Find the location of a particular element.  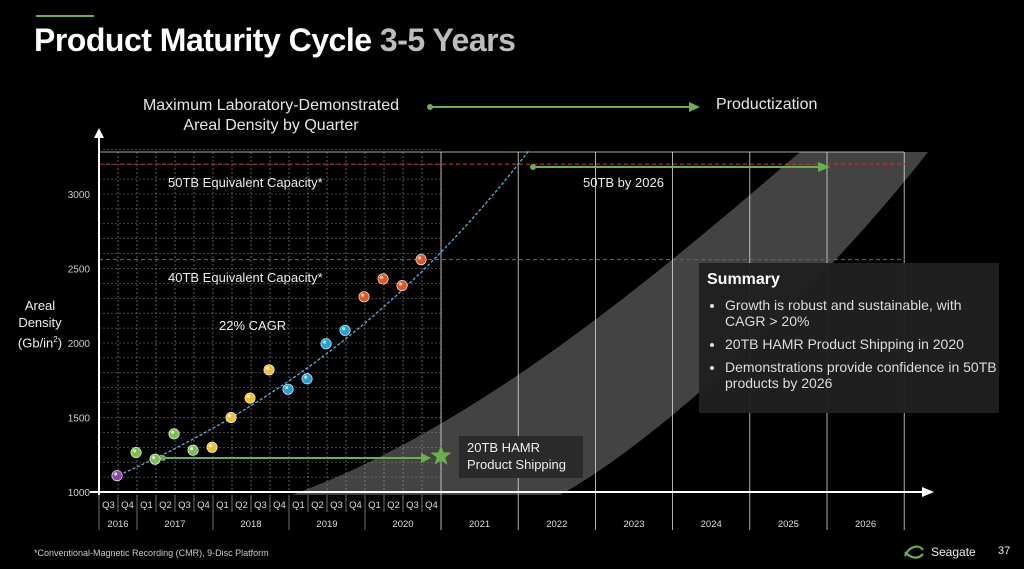

summary-bullet: 20TB HAMR Product Shipping in 2020 is located at coordinates (862, 344).